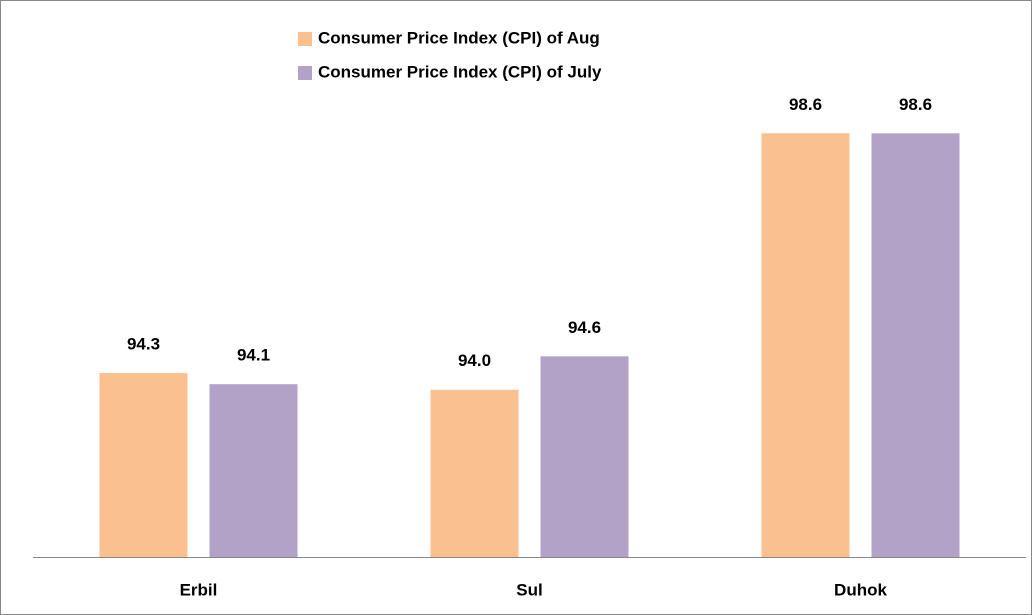 This screenshot has height=615, width=1032. What do you see at coordinates (253, 355) in the screenshot?
I see `data-label: 94.1` at bounding box center [253, 355].